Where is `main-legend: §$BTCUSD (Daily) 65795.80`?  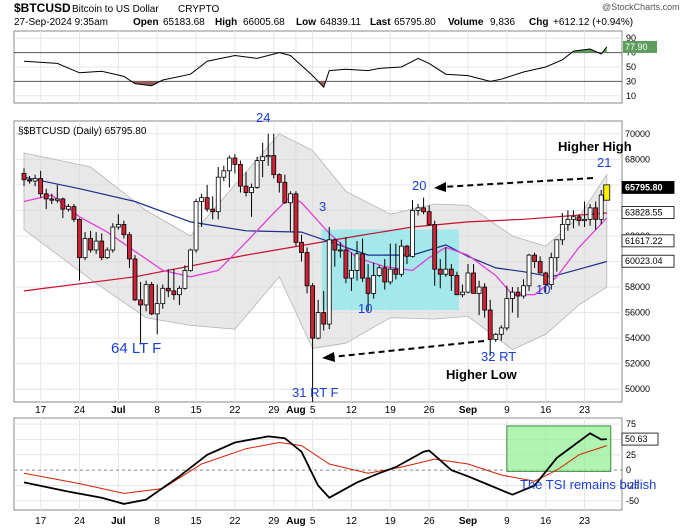
main-legend: §$BTCUSD (Daily) 65795.80 is located at coordinates (82, 131).